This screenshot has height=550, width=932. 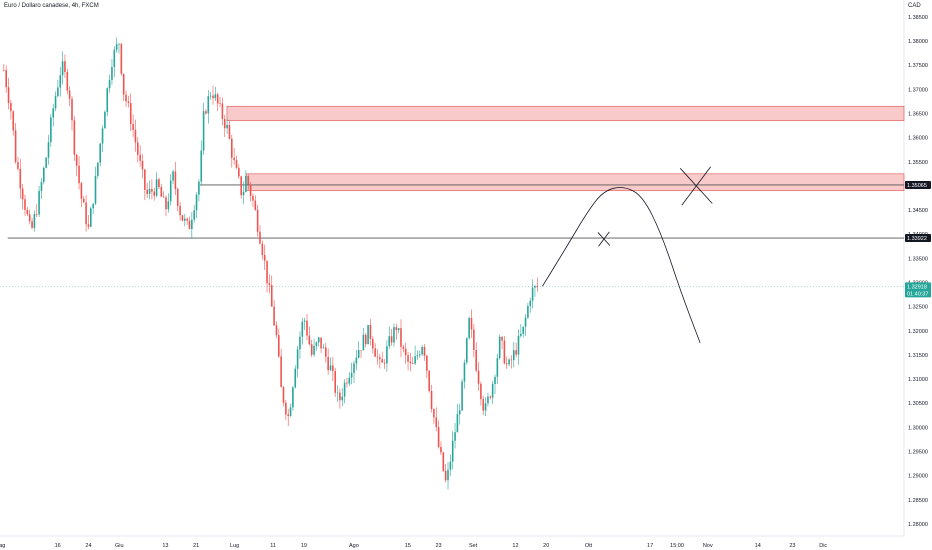 What do you see at coordinates (354, 546) in the screenshot?
I see `time-tick-label: Ago` at bounding box center [354, 546].